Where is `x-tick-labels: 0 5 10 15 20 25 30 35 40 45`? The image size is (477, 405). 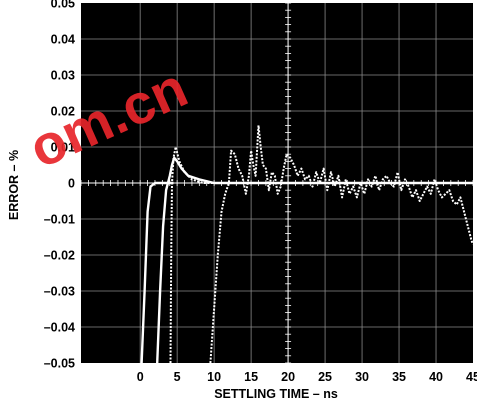 x-tick-labels: 0 5 10 15 20 25 30 35 40 45 is located at coordinates (307, 377).